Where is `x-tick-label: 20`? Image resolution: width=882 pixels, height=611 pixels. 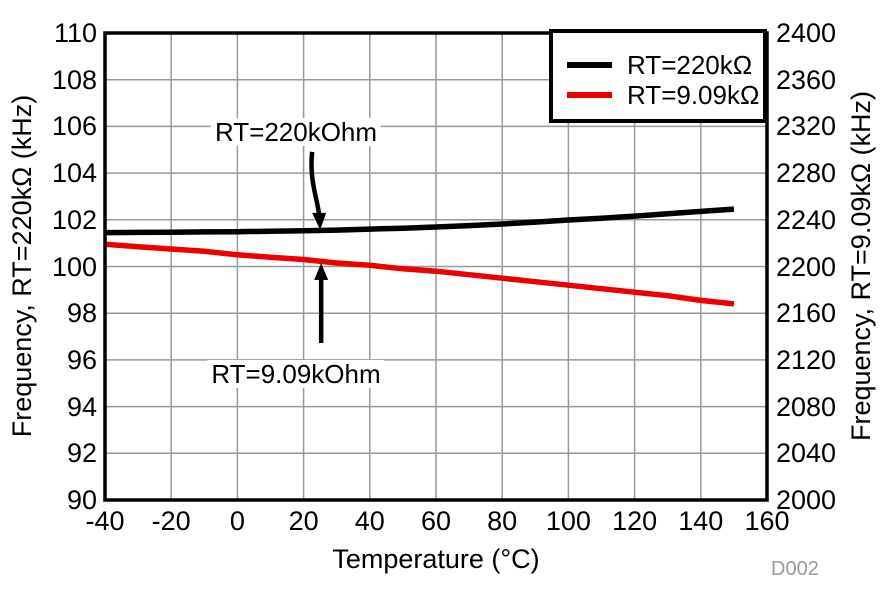 x-tick-label: 20 is located at coordinates (303, 521).